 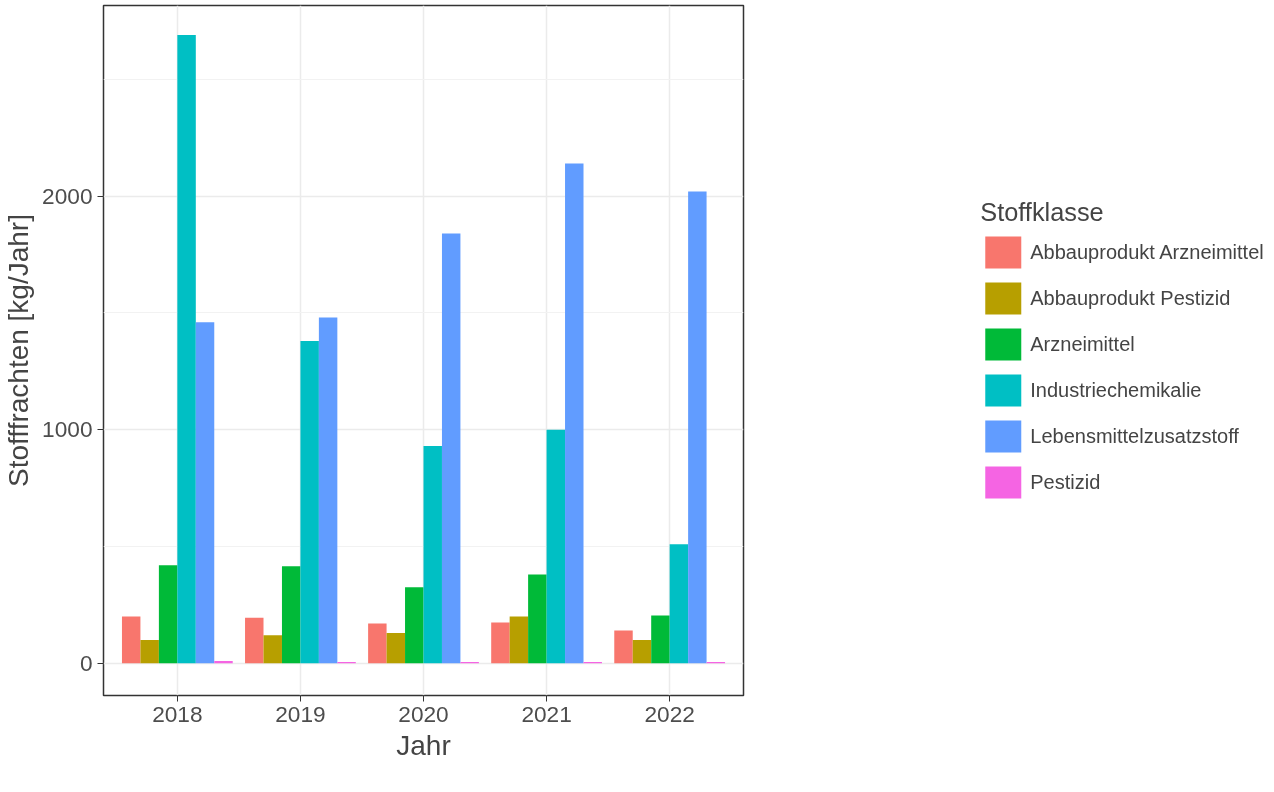 What do you see at coordinates (423, 713) in the screenshot?
I see `x-tick-label: 2020` at bounding box center [423, 713].